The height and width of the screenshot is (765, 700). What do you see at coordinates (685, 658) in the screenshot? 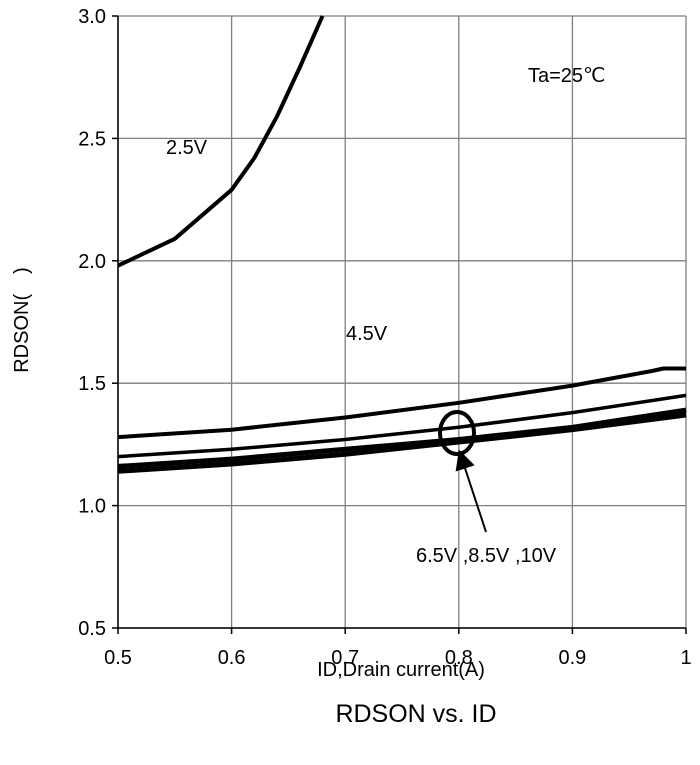
I see `x-tick-label: 1` at bounding box center [685, 658].